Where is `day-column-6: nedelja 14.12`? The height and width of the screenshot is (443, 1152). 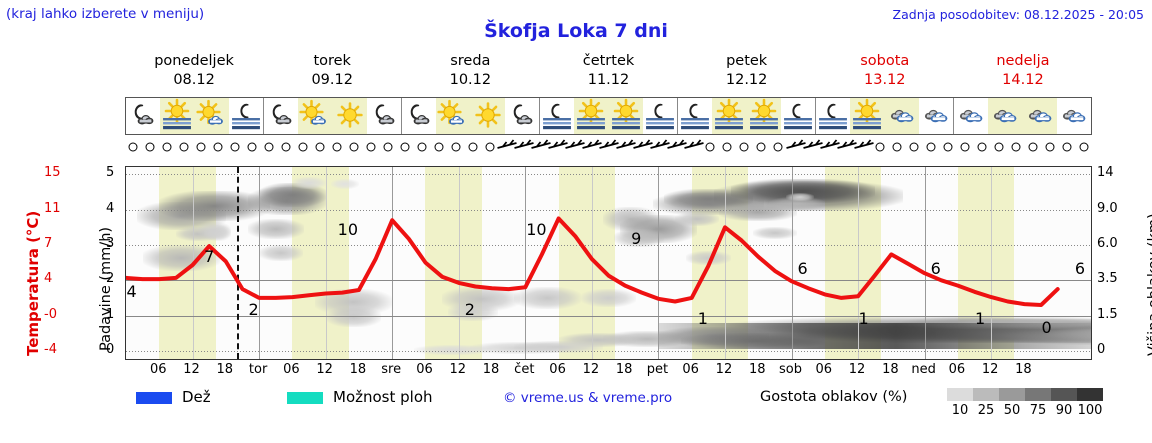
day-column-6: nedelja 14.12 is located at coordinates (1023, 72).